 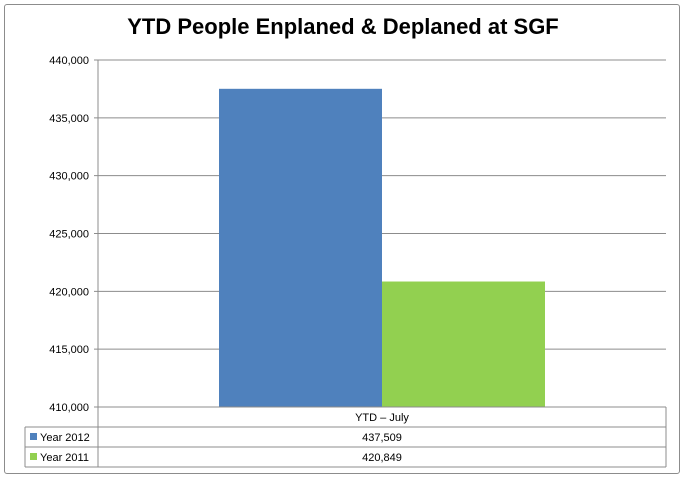 What do you see at coordinates (382, 438) in the screenshot?
I see `data-label: 437,509` at bounding box center [382, 438].